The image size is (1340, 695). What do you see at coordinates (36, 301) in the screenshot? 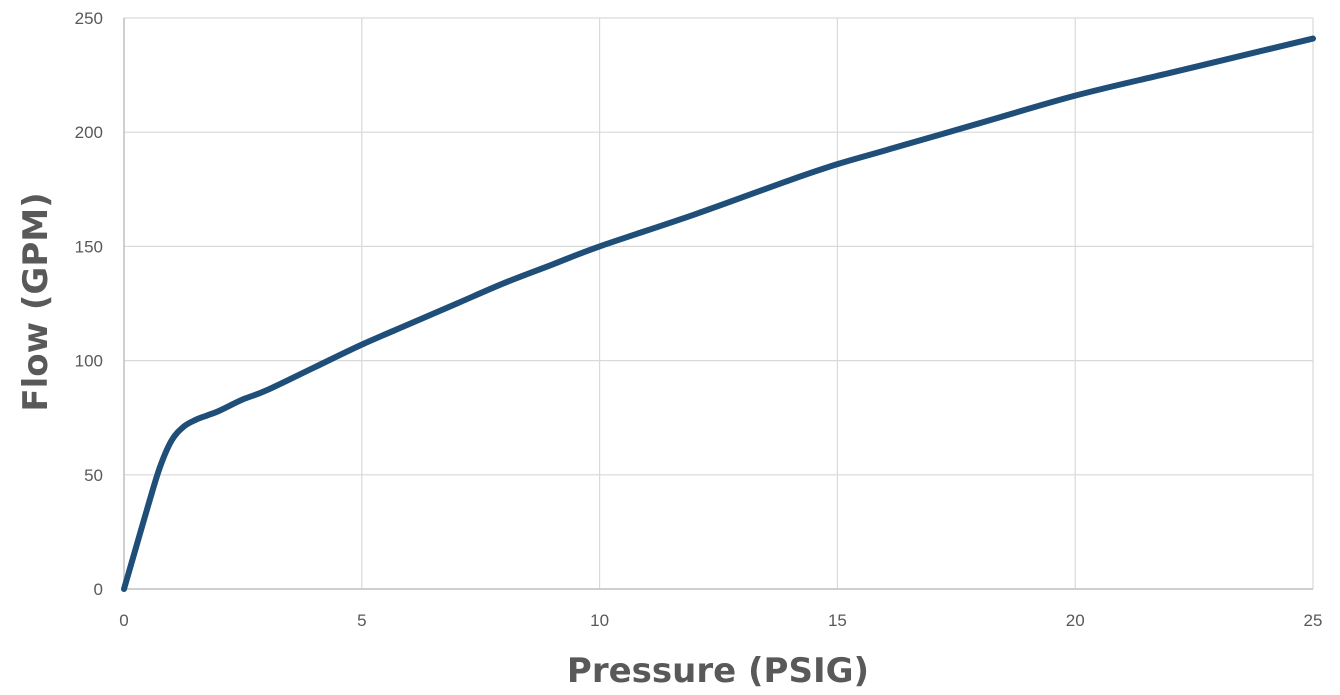
I see `y-axis-title: Flow (GPM)` at bounding box center [36, 301].